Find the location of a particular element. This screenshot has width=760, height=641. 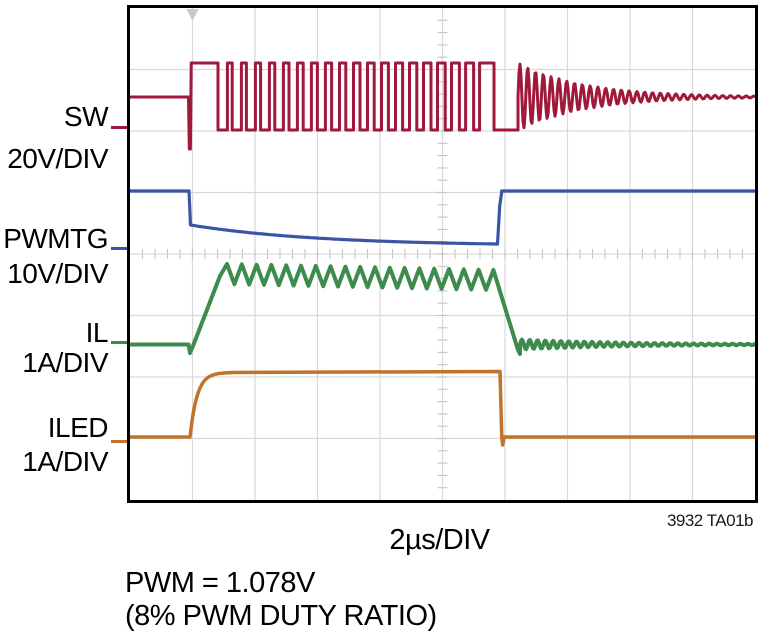

trace-label-sw: SW is located at coordinates (86, 116).